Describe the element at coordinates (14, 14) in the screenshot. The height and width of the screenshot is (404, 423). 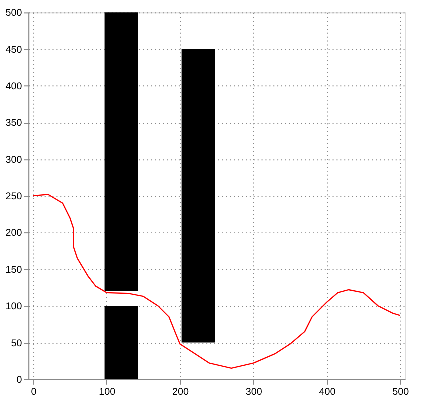
I see `y-tick-label: 500` at that location.